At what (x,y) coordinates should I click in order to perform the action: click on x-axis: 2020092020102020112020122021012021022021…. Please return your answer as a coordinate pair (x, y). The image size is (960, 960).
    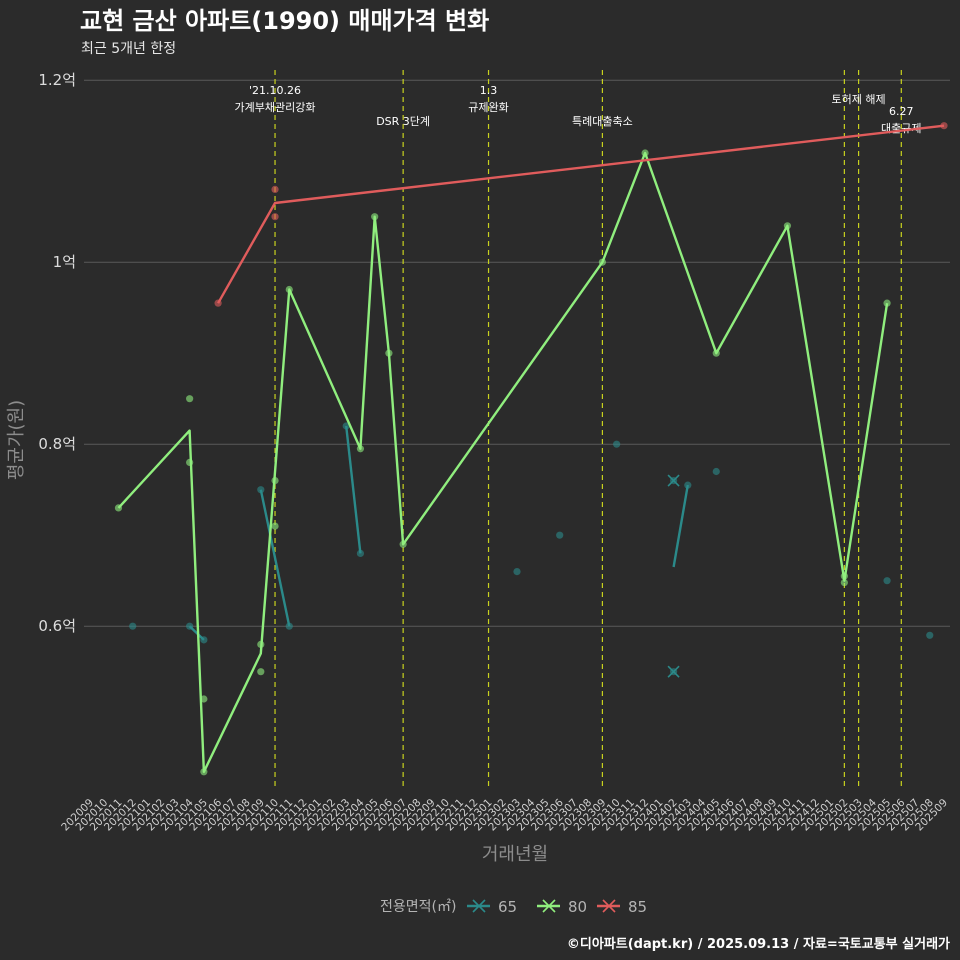
    Looking at the image, I should click on (504, 814).